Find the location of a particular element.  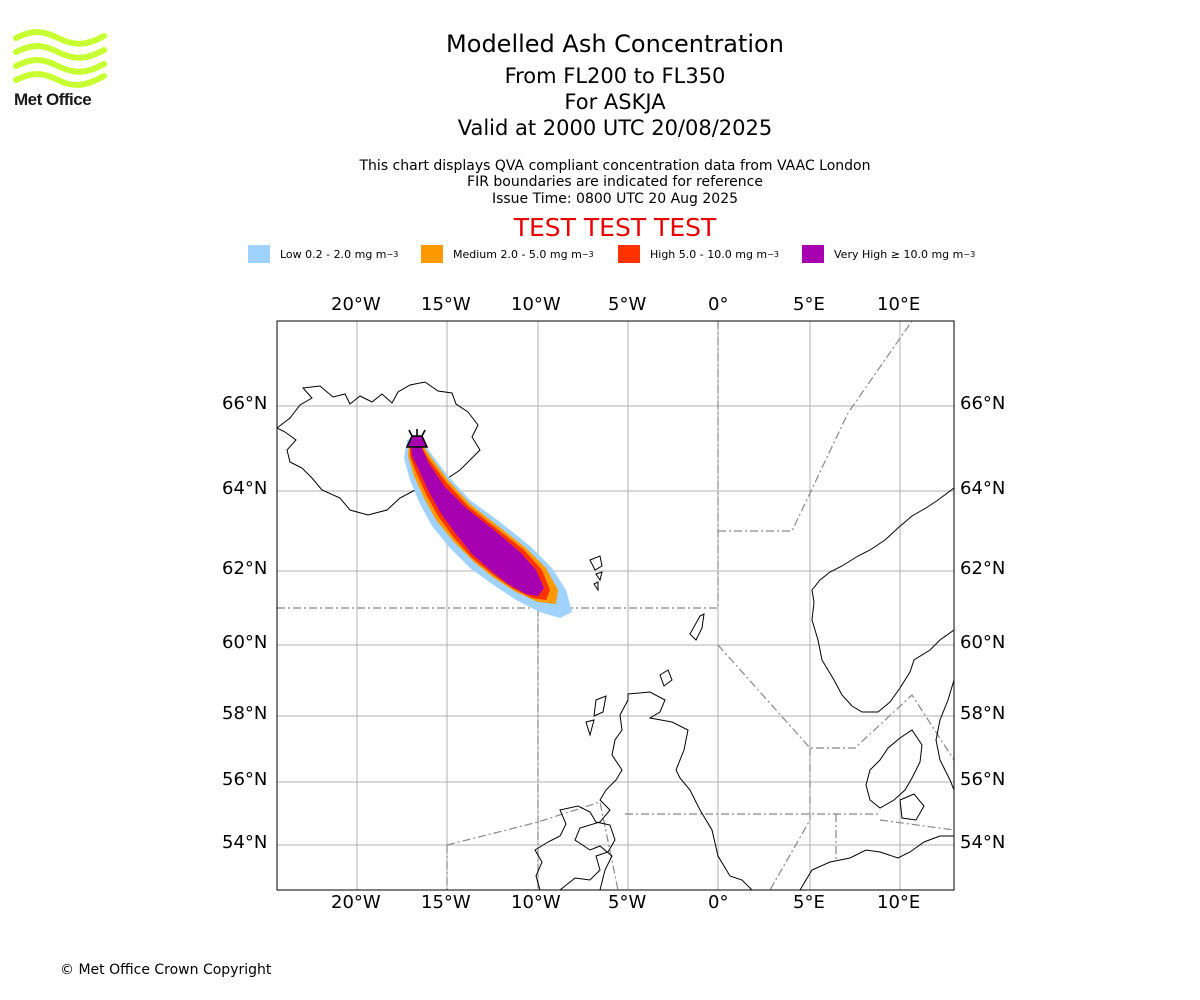

legend-item-medium: Medium 2.0 - 5.0 mg m −3 is located at coordinates (507, 254).